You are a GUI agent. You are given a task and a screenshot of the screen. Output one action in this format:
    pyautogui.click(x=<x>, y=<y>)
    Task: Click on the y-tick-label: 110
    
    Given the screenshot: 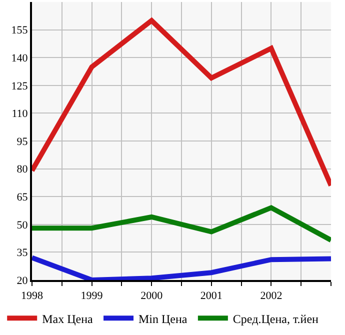 What is the action you would take?
    pyautogui.click(x=20, y=114)
    